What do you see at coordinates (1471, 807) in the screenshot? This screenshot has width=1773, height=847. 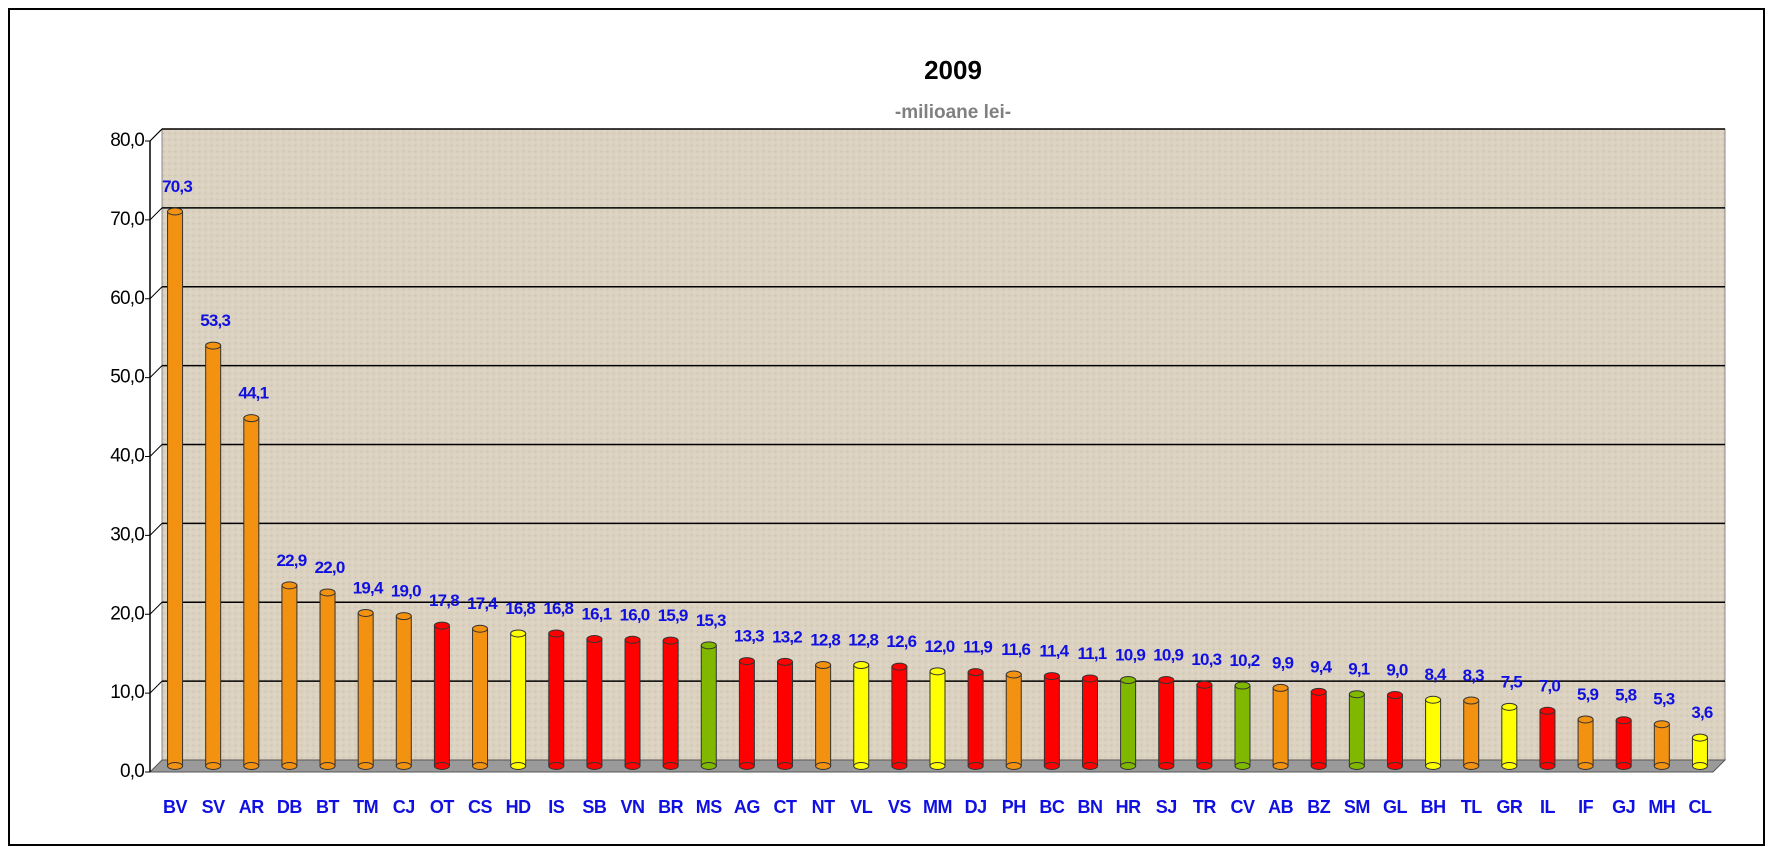 I see `x-tick-label: TL` at bounding box center [1471, 807].